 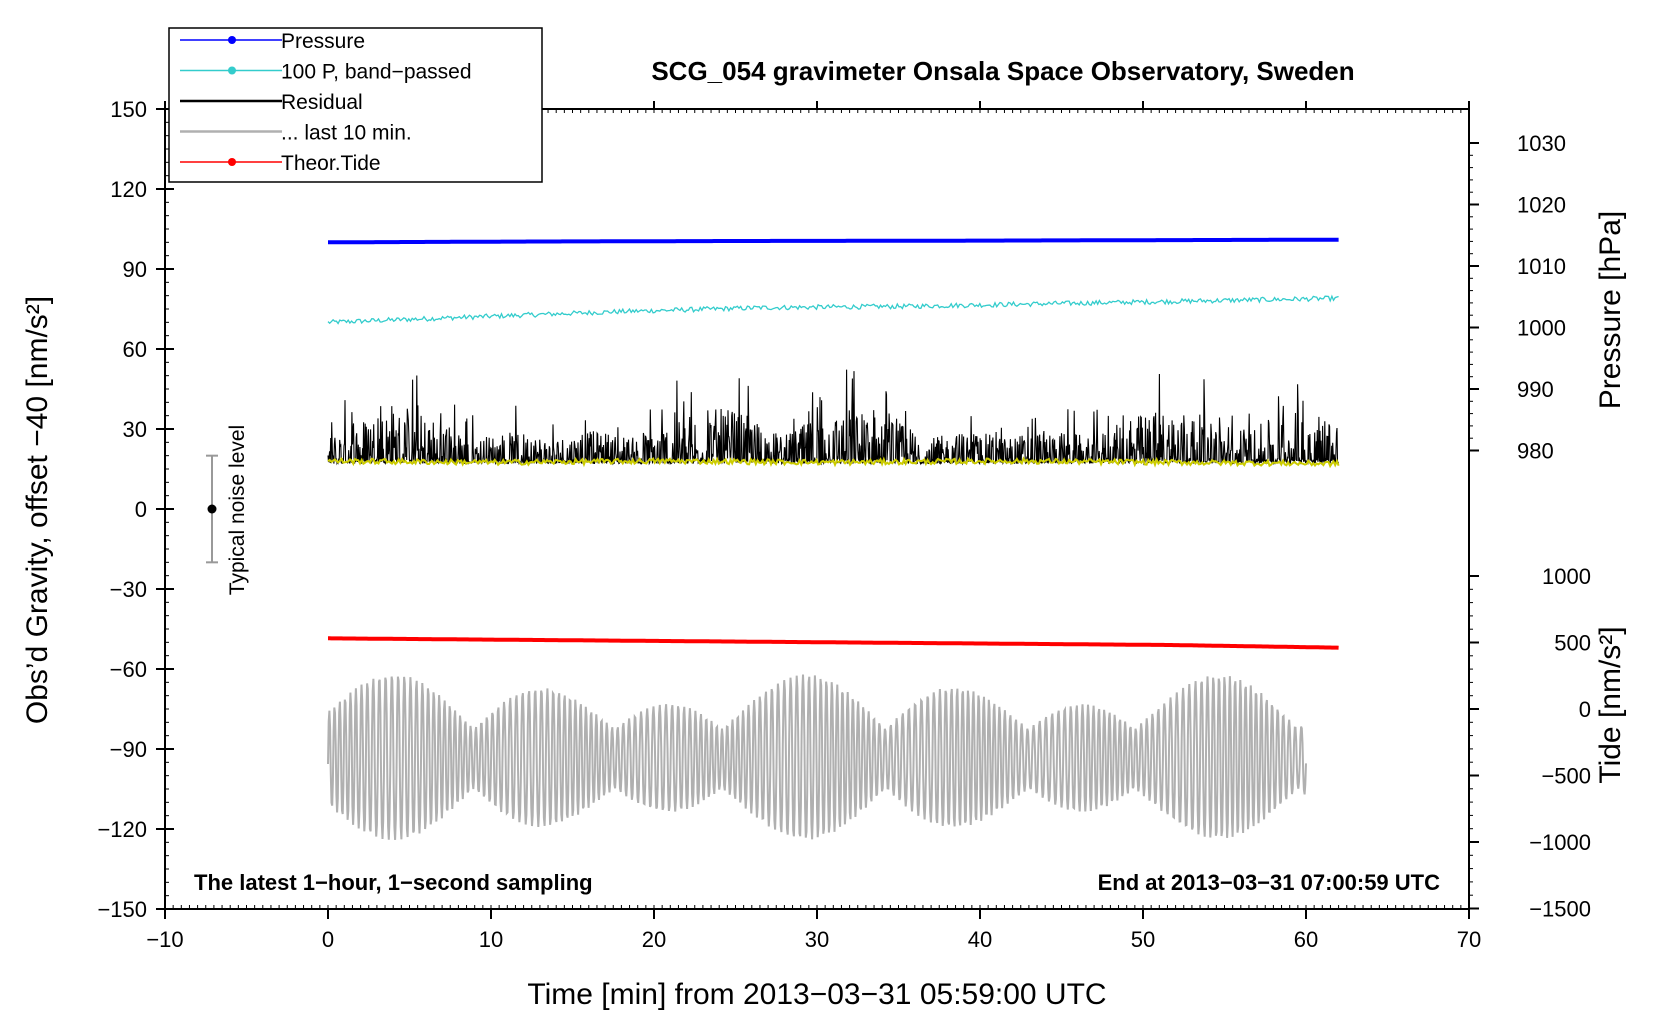 What do you see at coordinates (1572, 643) in the screenshot?
I see `tide-tick-label: 500` at bounding box center [1572, 643].